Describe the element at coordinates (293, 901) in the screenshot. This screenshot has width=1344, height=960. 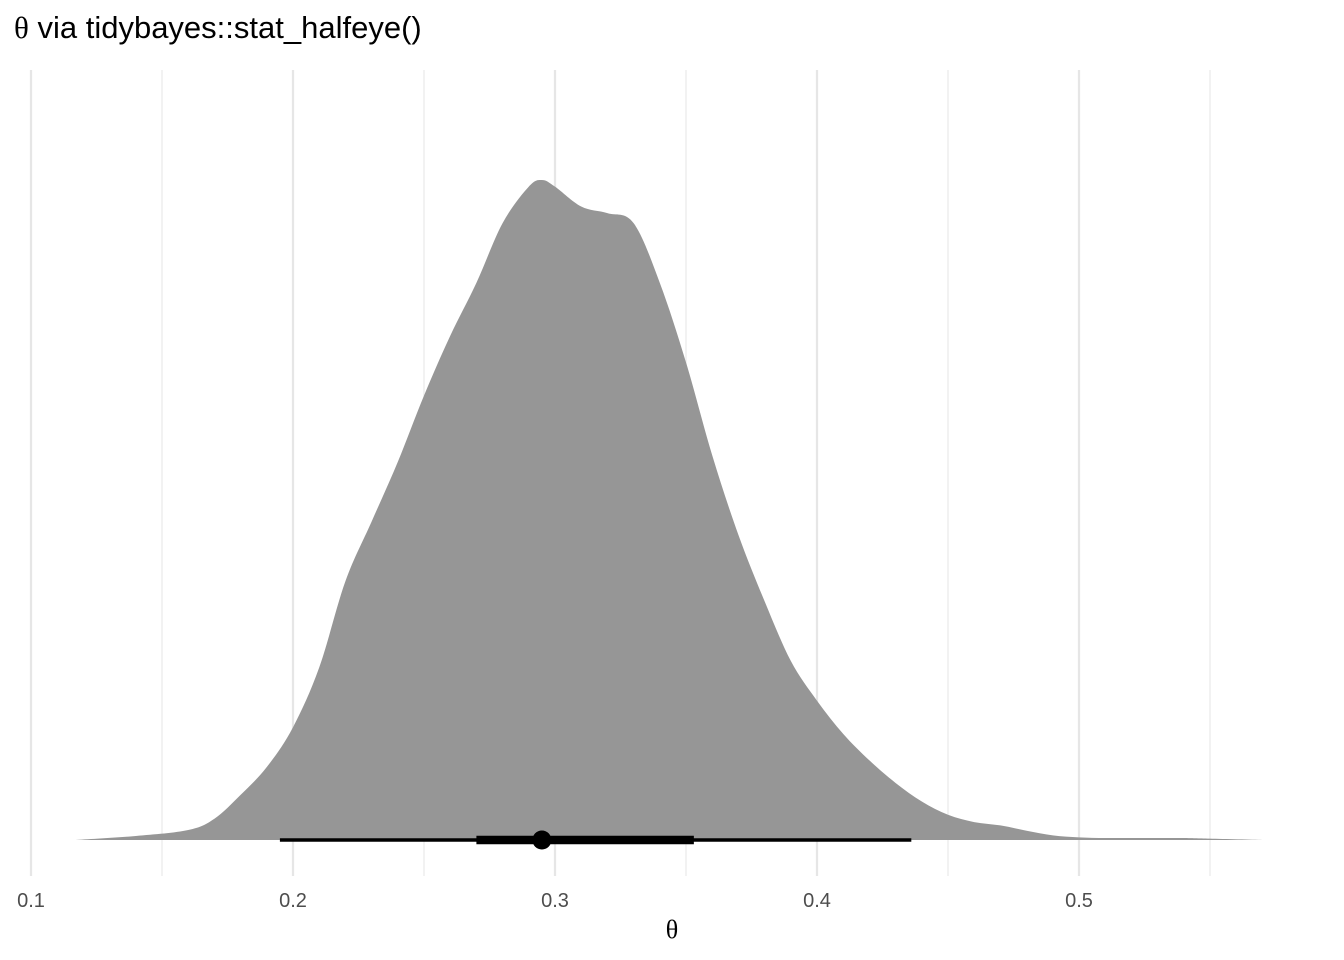
I see `x-tick-label-1: 0.2` at that location.